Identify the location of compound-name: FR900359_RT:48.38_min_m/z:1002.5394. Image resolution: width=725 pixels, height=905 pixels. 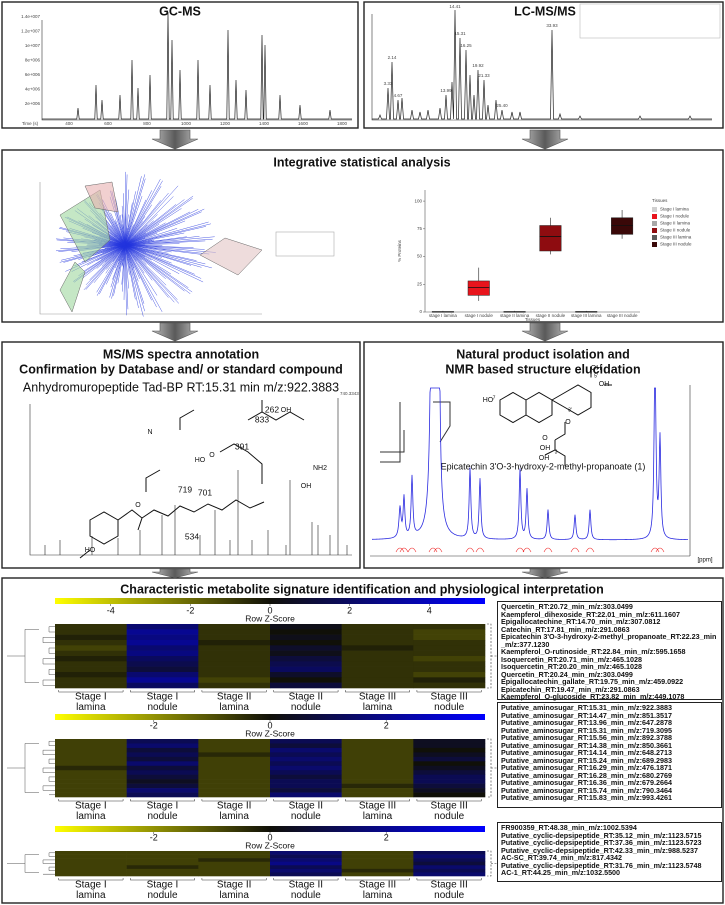
(569, 827).